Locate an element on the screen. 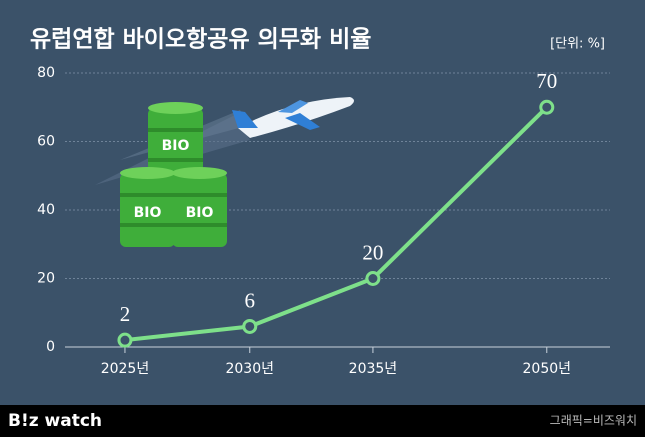  x-tick-label: 2035년 is located at coordinates (373, 369).